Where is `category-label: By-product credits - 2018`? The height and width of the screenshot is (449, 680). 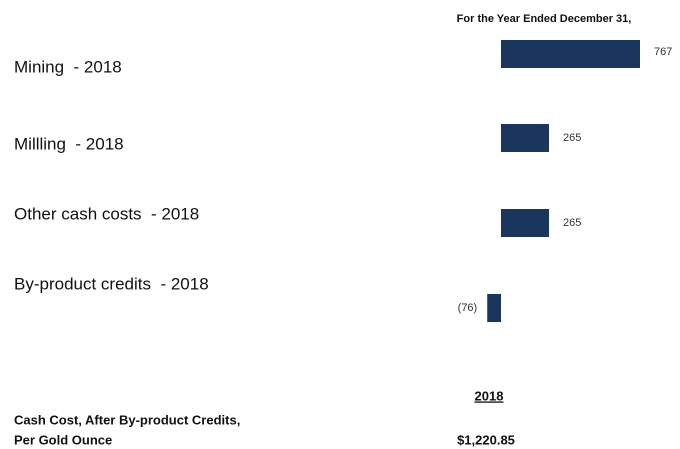 category-label: By-product credits - 2018 is located at coordinates (111, 283).